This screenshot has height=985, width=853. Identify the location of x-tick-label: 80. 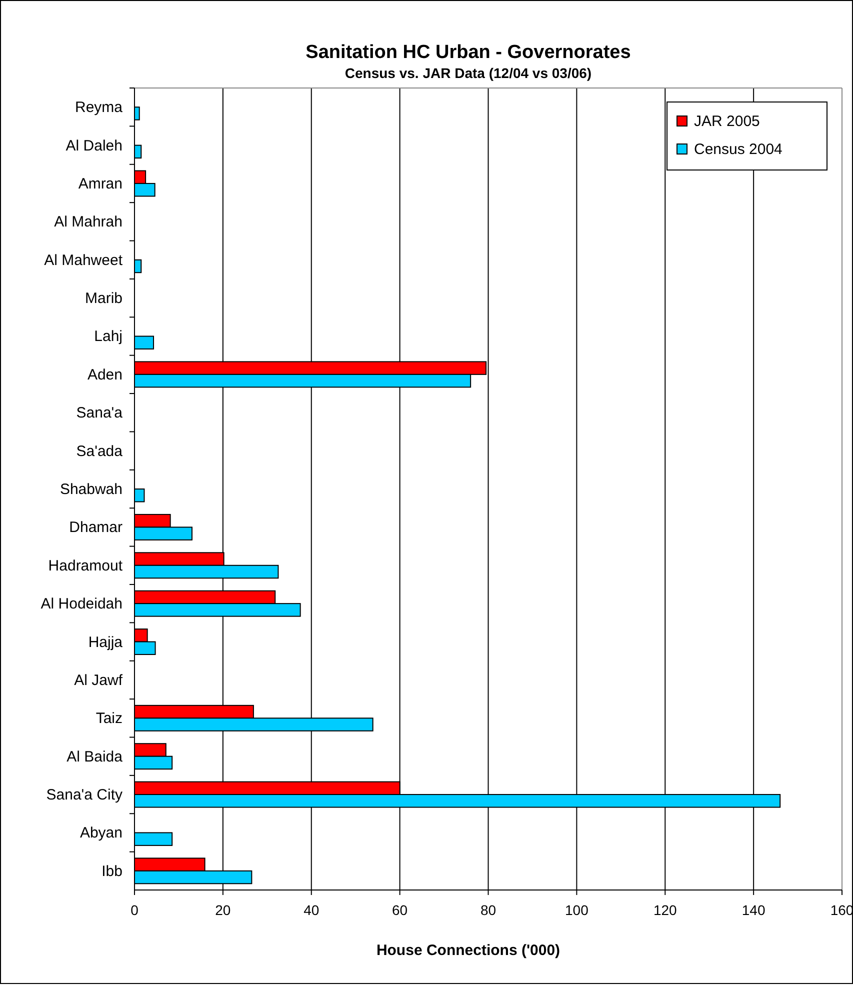
(488, 910).